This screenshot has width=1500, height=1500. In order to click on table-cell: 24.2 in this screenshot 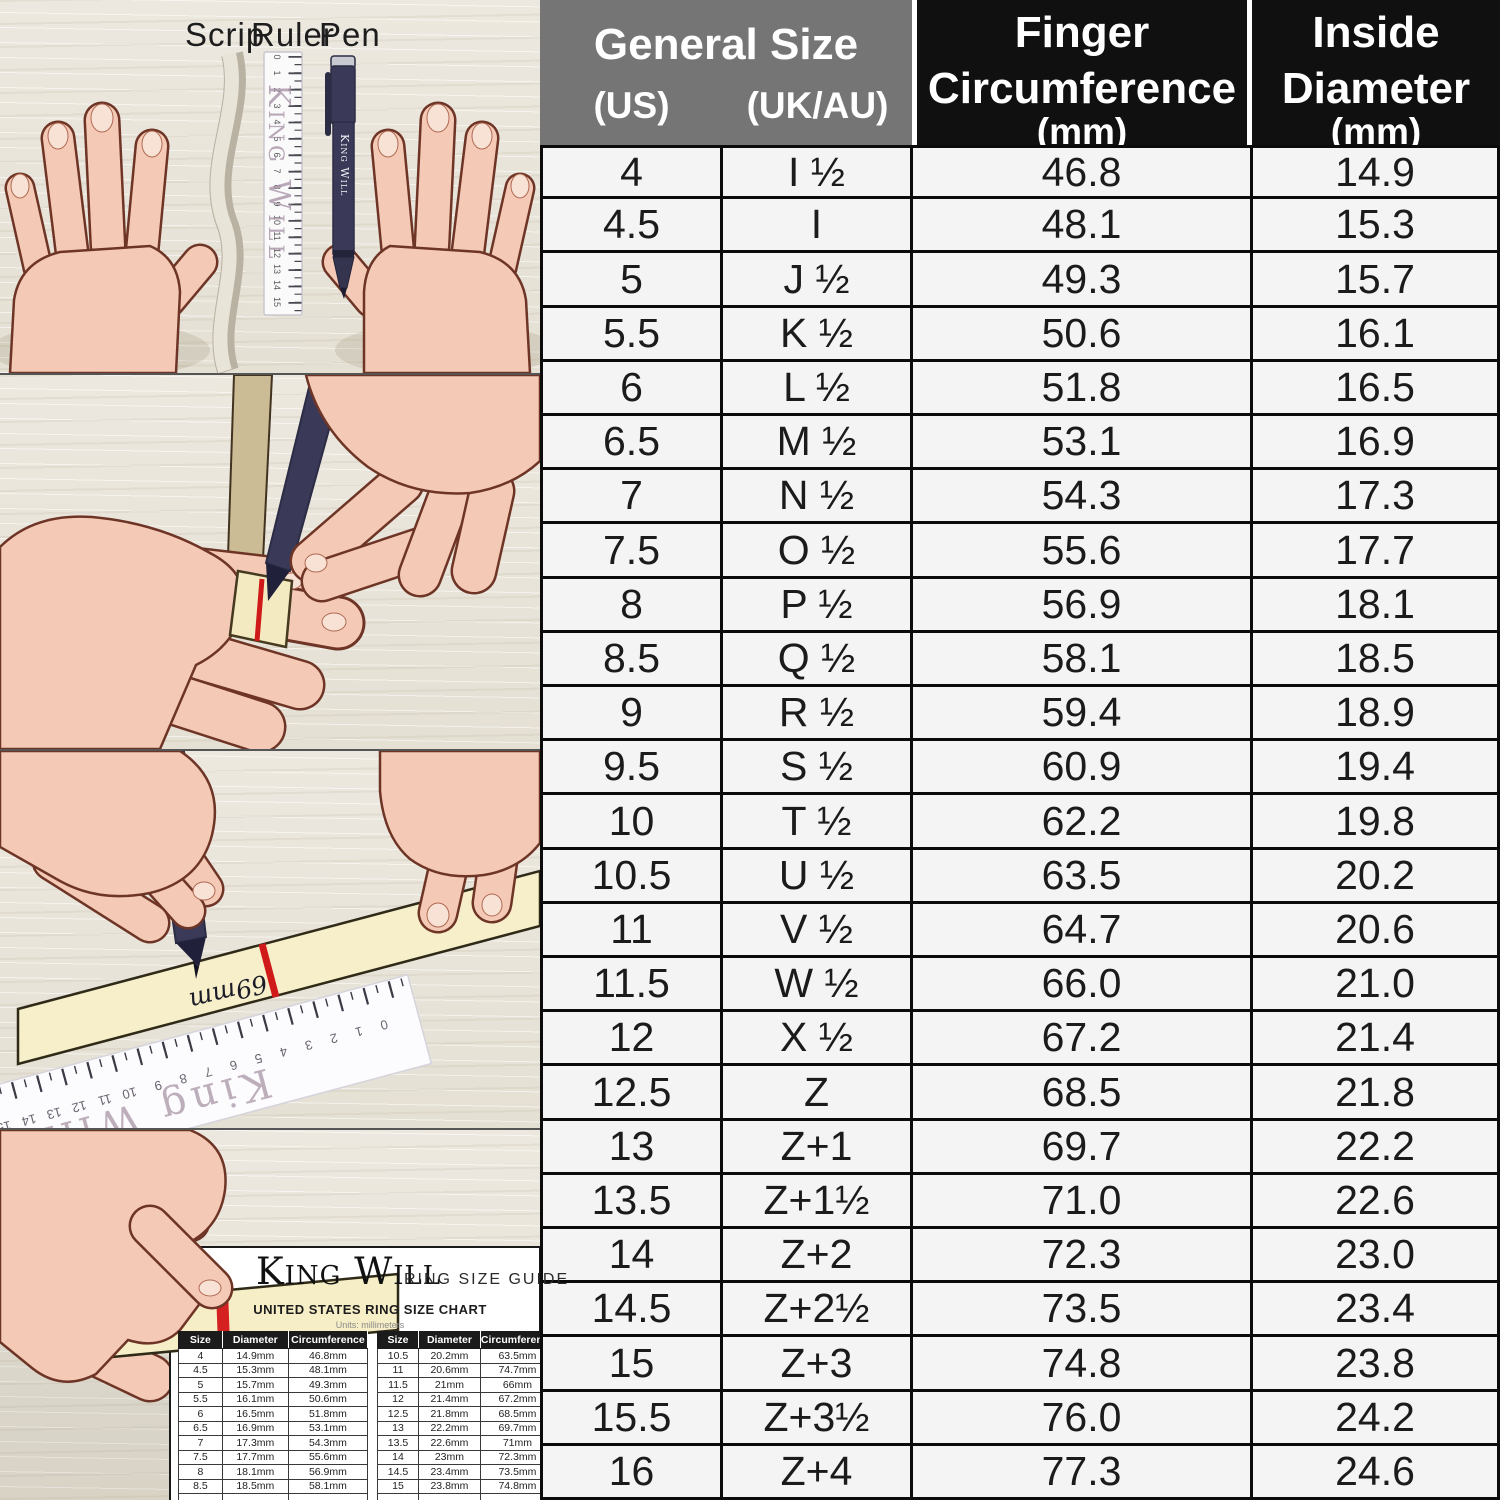, I will do `click(1376, 1418)`.